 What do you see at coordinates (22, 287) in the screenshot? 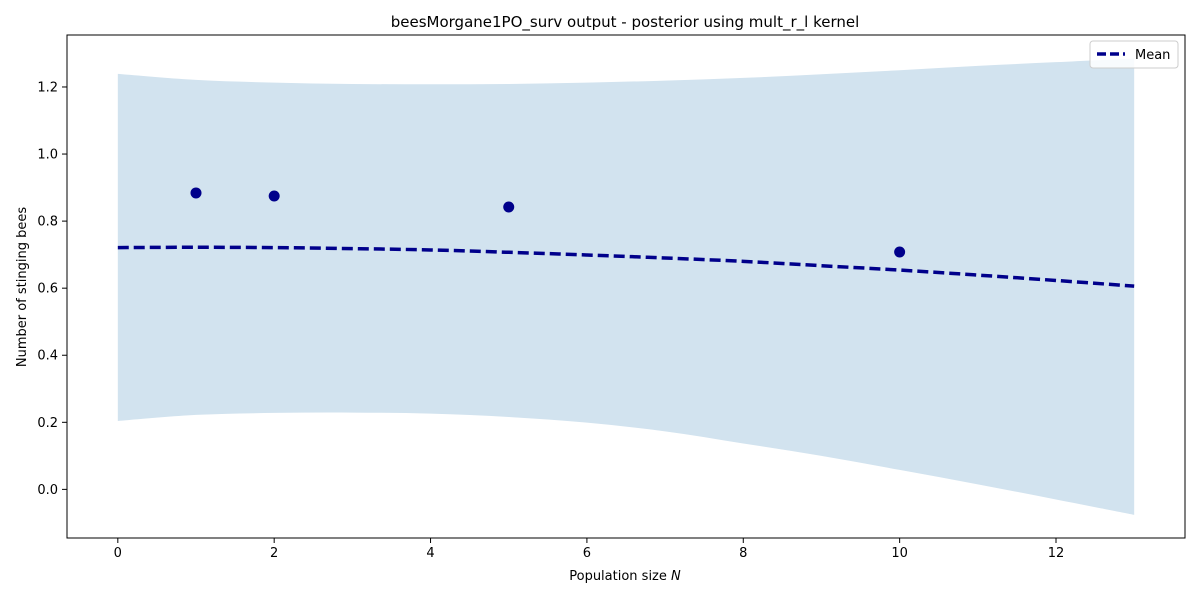
I see `y-axis-label: Number of stinging bees` at bounding box center [22, 287].